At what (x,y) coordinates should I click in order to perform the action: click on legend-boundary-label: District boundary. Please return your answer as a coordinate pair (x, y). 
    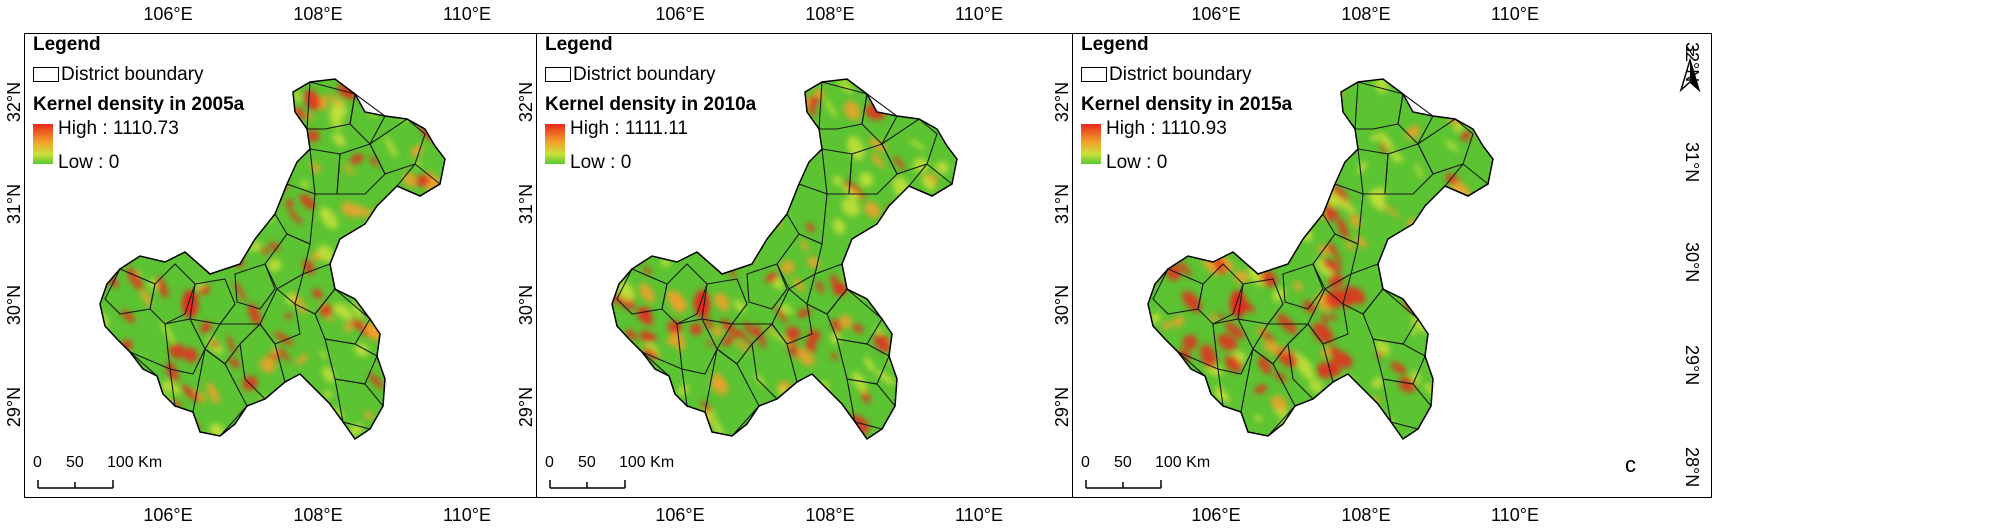
    Looking at the image, I should click on (1180, 74).